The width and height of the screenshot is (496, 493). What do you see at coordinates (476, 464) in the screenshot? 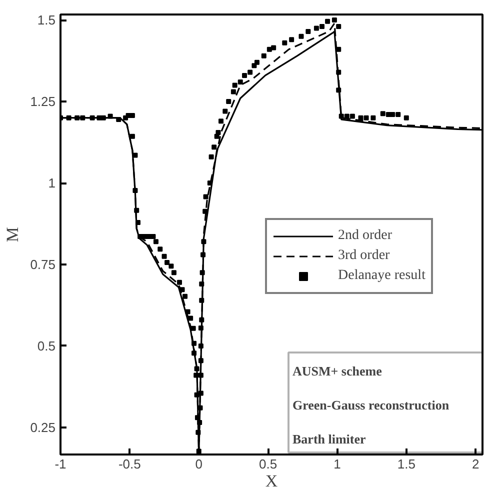
I see `x-tick-label: 2` at bounding box center [476, 464].